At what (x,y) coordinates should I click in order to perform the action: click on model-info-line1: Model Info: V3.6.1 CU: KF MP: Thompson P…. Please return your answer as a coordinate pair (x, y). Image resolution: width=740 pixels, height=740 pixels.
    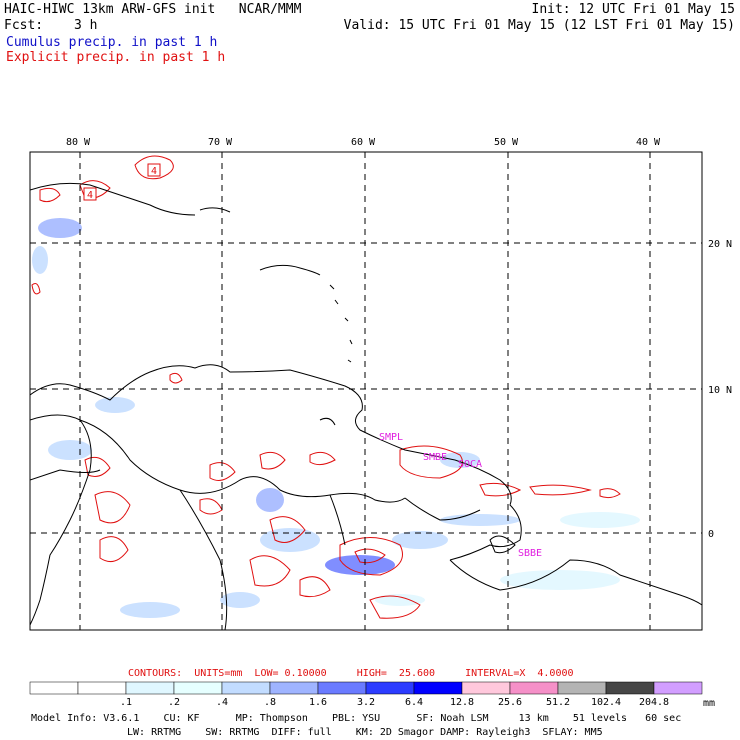
    Looking at the image, I should click on (356, 718).